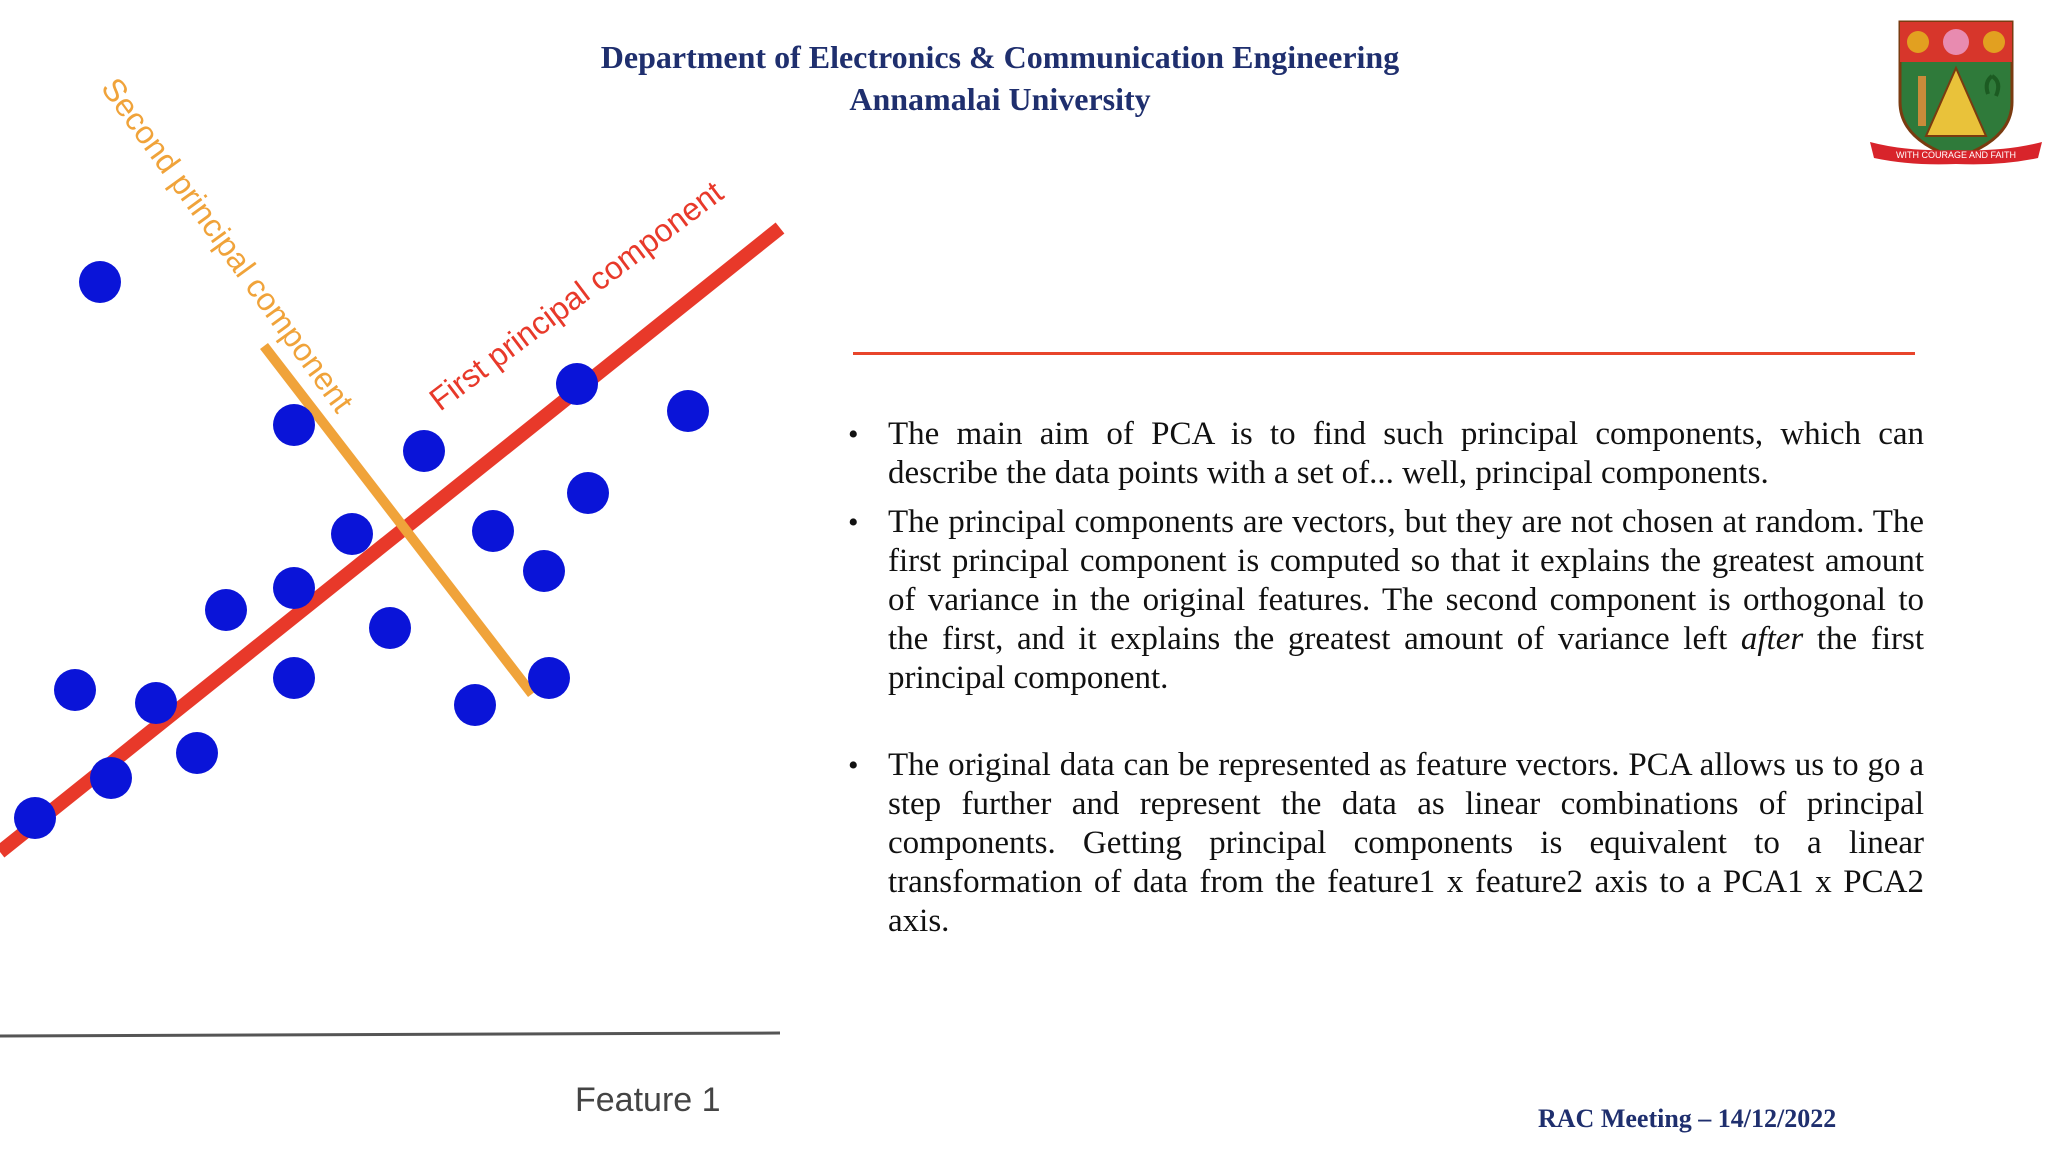 The image size is (2048, 1157). I want to click on bullet-text-2-italic: after, so click(1772, 639).